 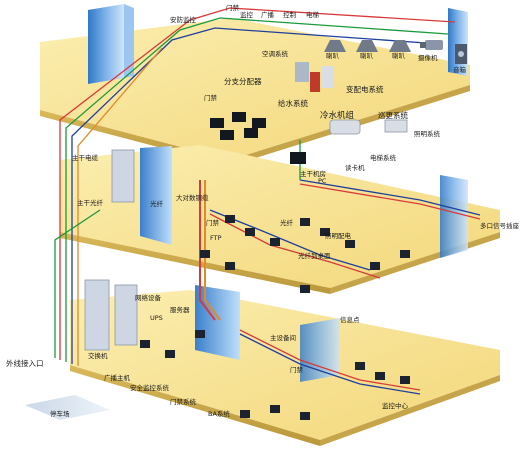 I want to click on equipment-rack-top, so click(x=314, y=77).